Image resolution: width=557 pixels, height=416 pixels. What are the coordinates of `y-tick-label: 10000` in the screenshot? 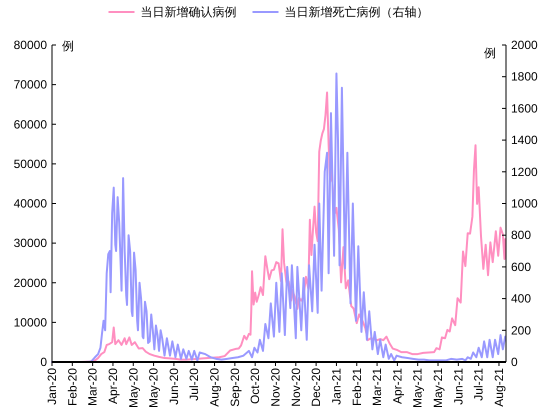 It's located at (31, 322).